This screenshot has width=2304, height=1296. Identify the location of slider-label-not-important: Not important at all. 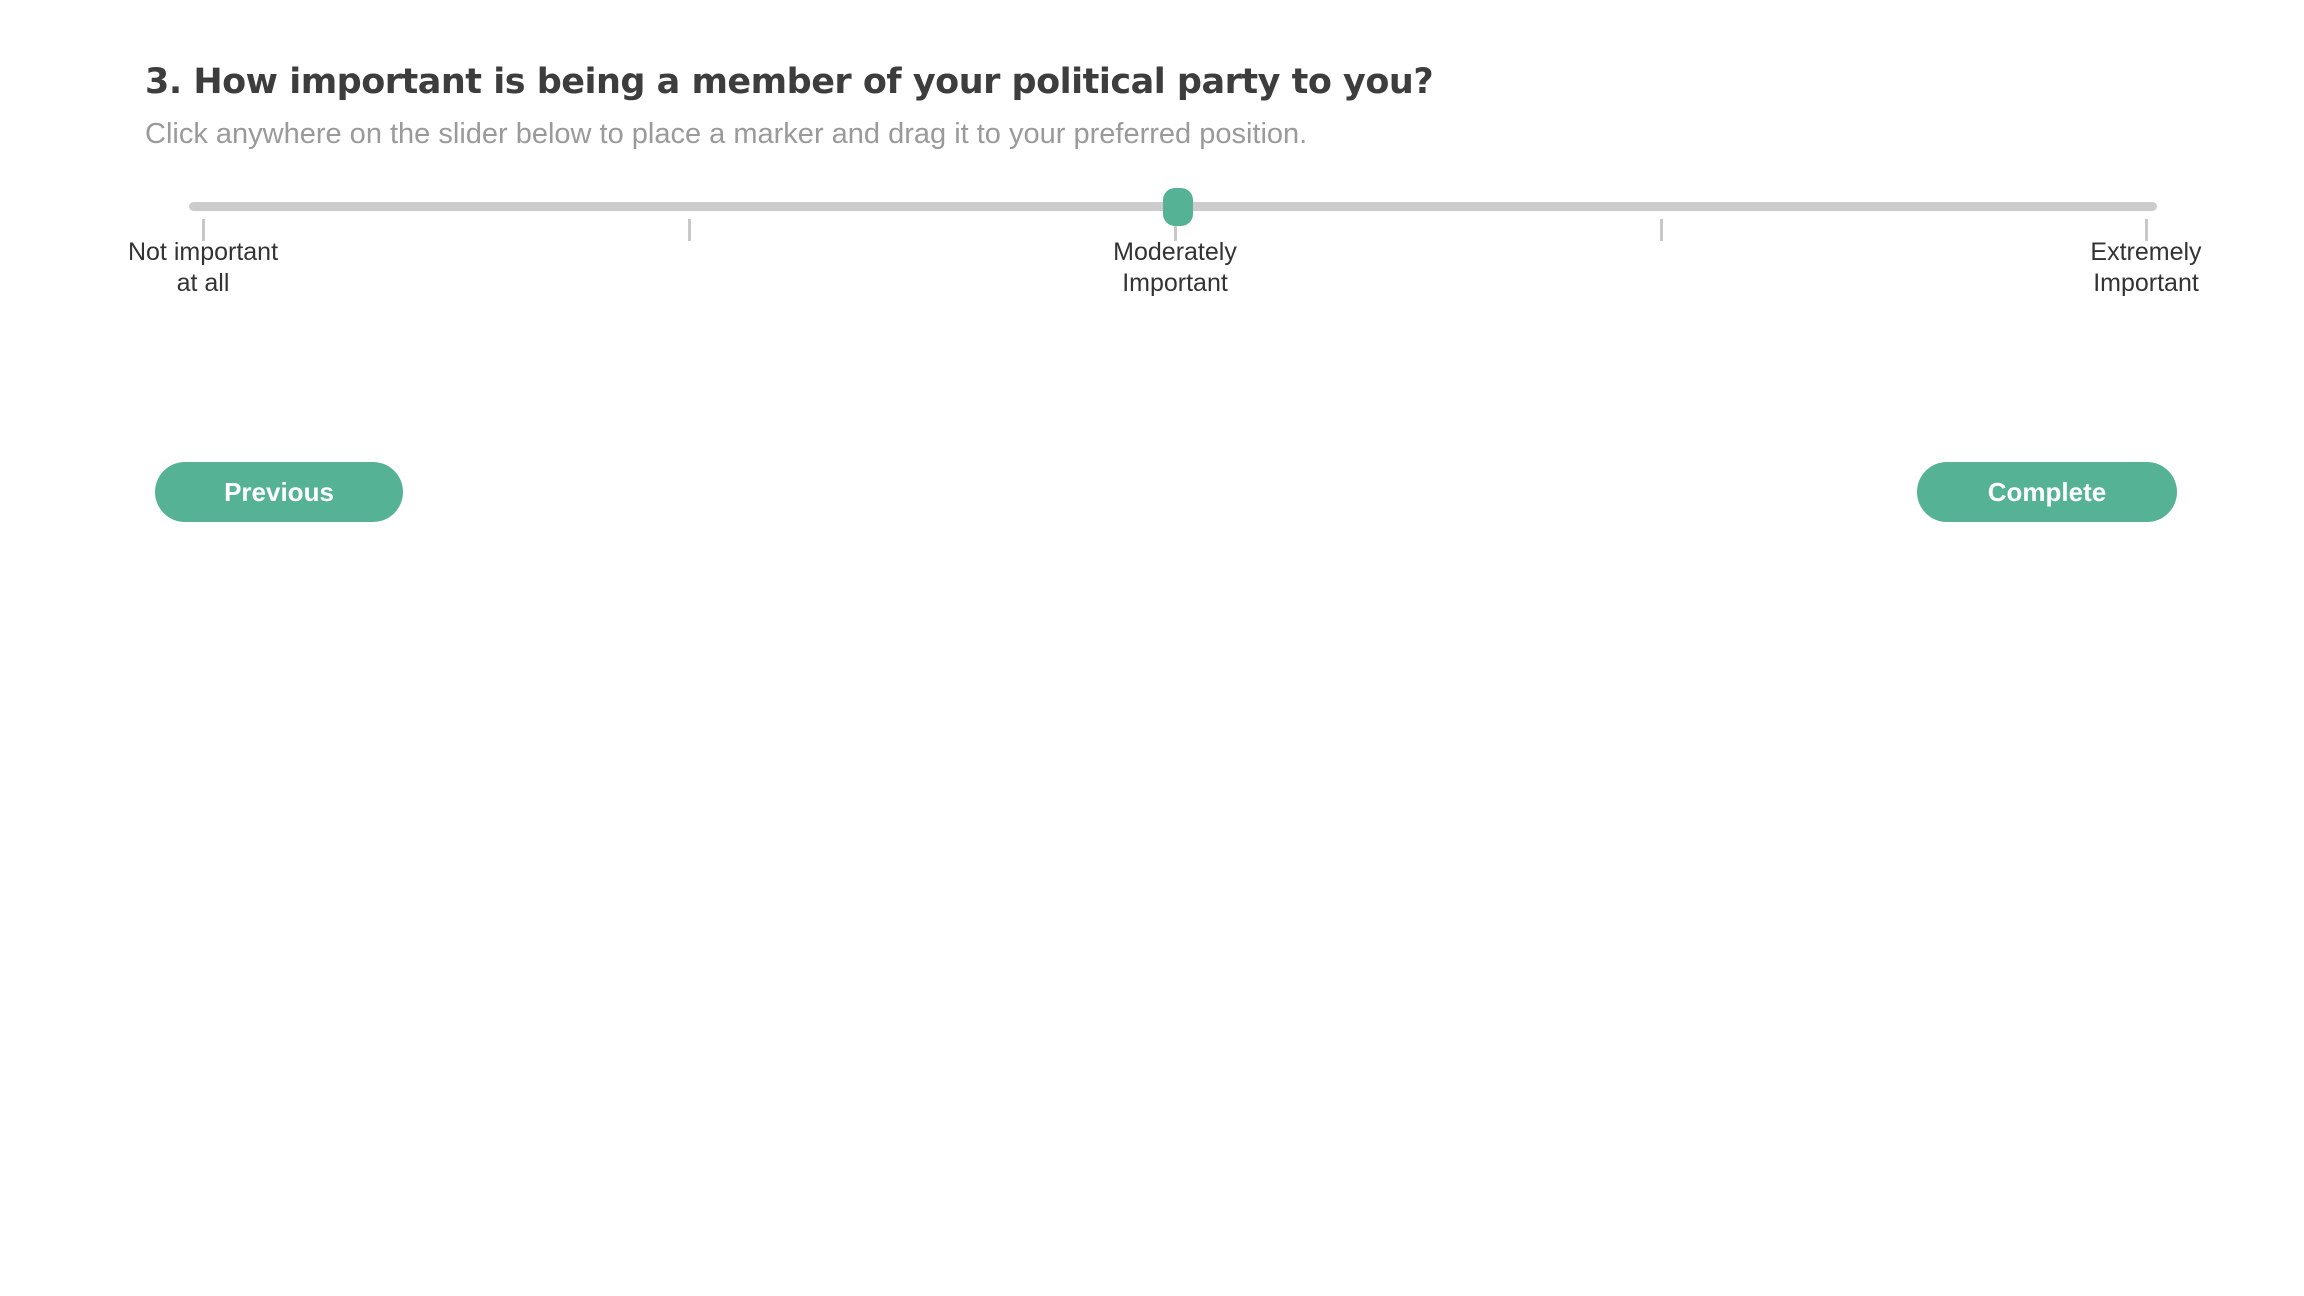
(203, 268).